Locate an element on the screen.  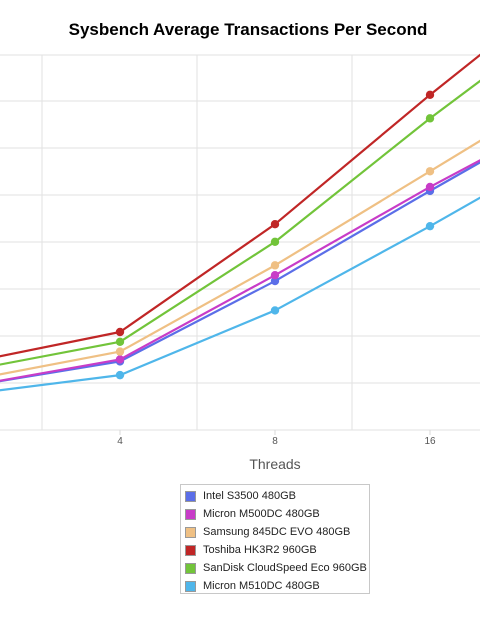
x-tick-label: 16 is located at coordinates (430, 441).